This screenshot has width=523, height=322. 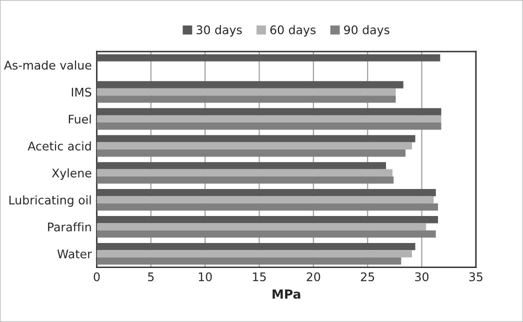 I want to click on legend-label: 30 days, so click(x=219, y=31).